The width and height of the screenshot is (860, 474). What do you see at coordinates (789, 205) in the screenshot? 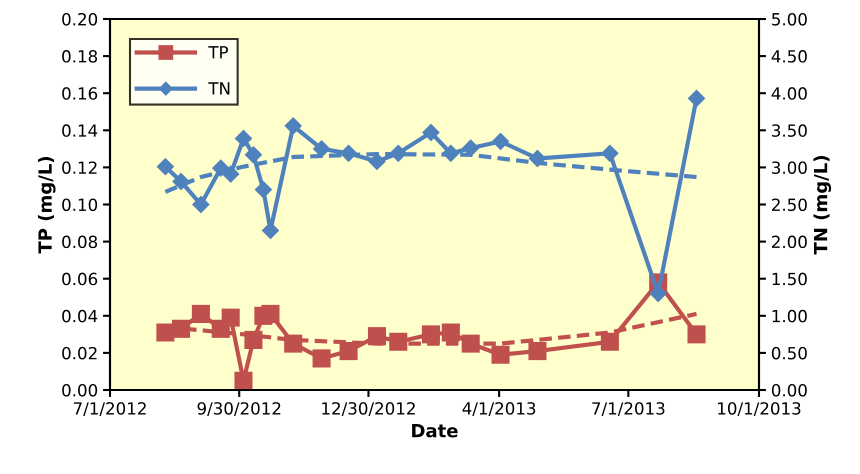
I see `y2-tick-label: 2.50` at bounding box center [789, 205].